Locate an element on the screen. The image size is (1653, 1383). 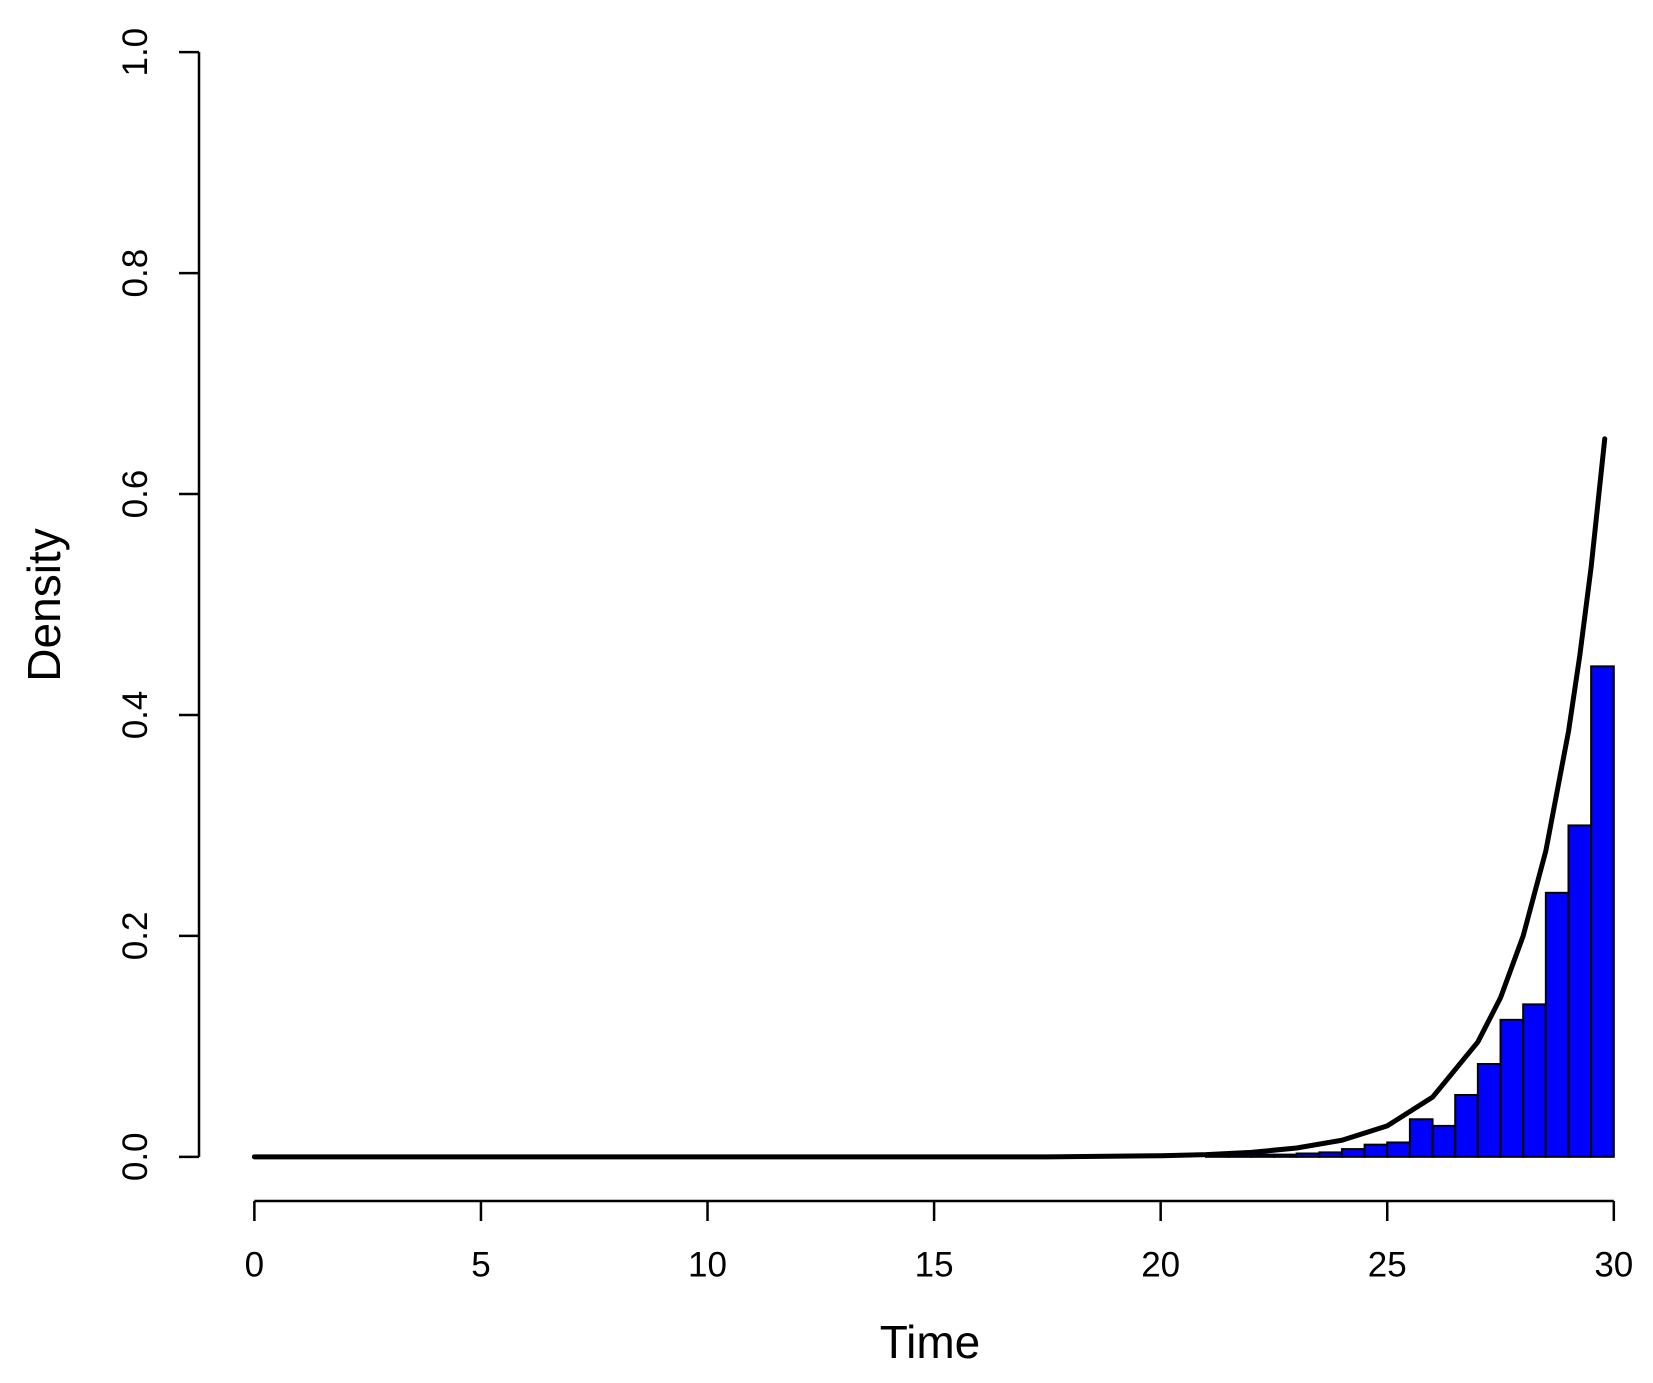
x-tick-label: 0 is located at coordinates (254, 1264).